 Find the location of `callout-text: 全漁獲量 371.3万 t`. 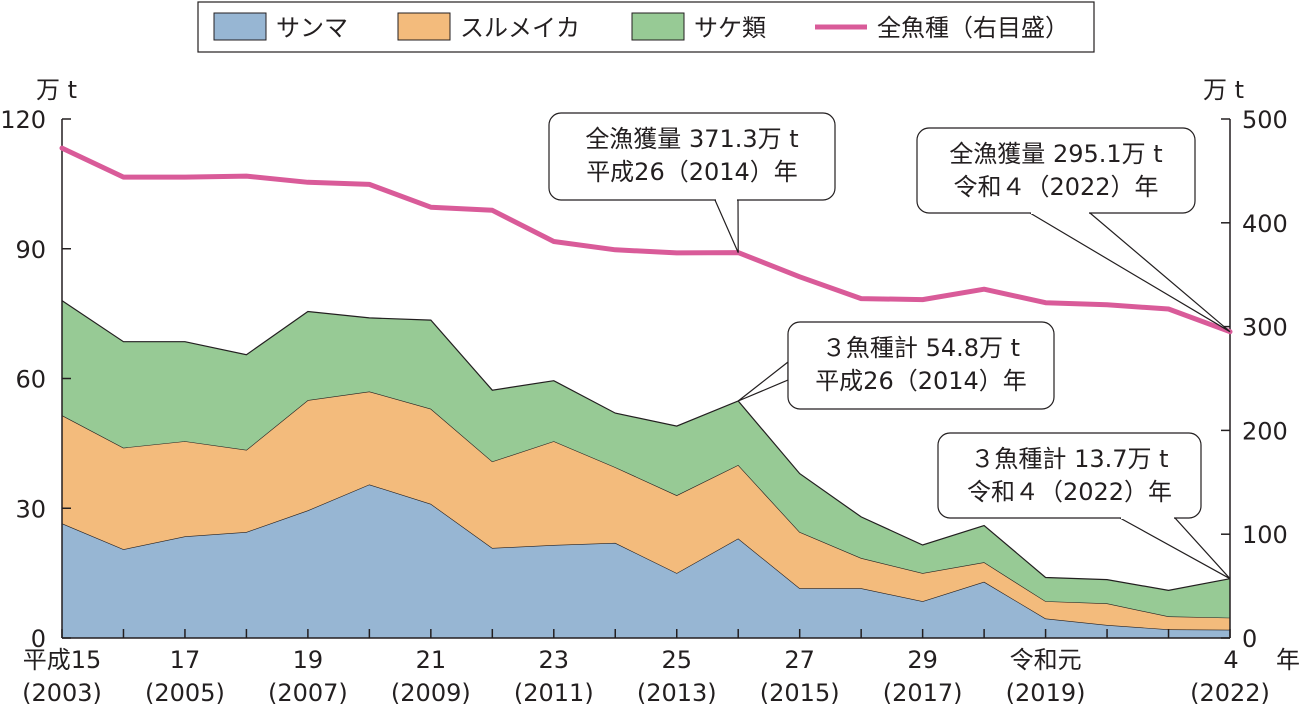

callout-text: 全漁獲量 371.3万 t is located at coordinates (691, 139).